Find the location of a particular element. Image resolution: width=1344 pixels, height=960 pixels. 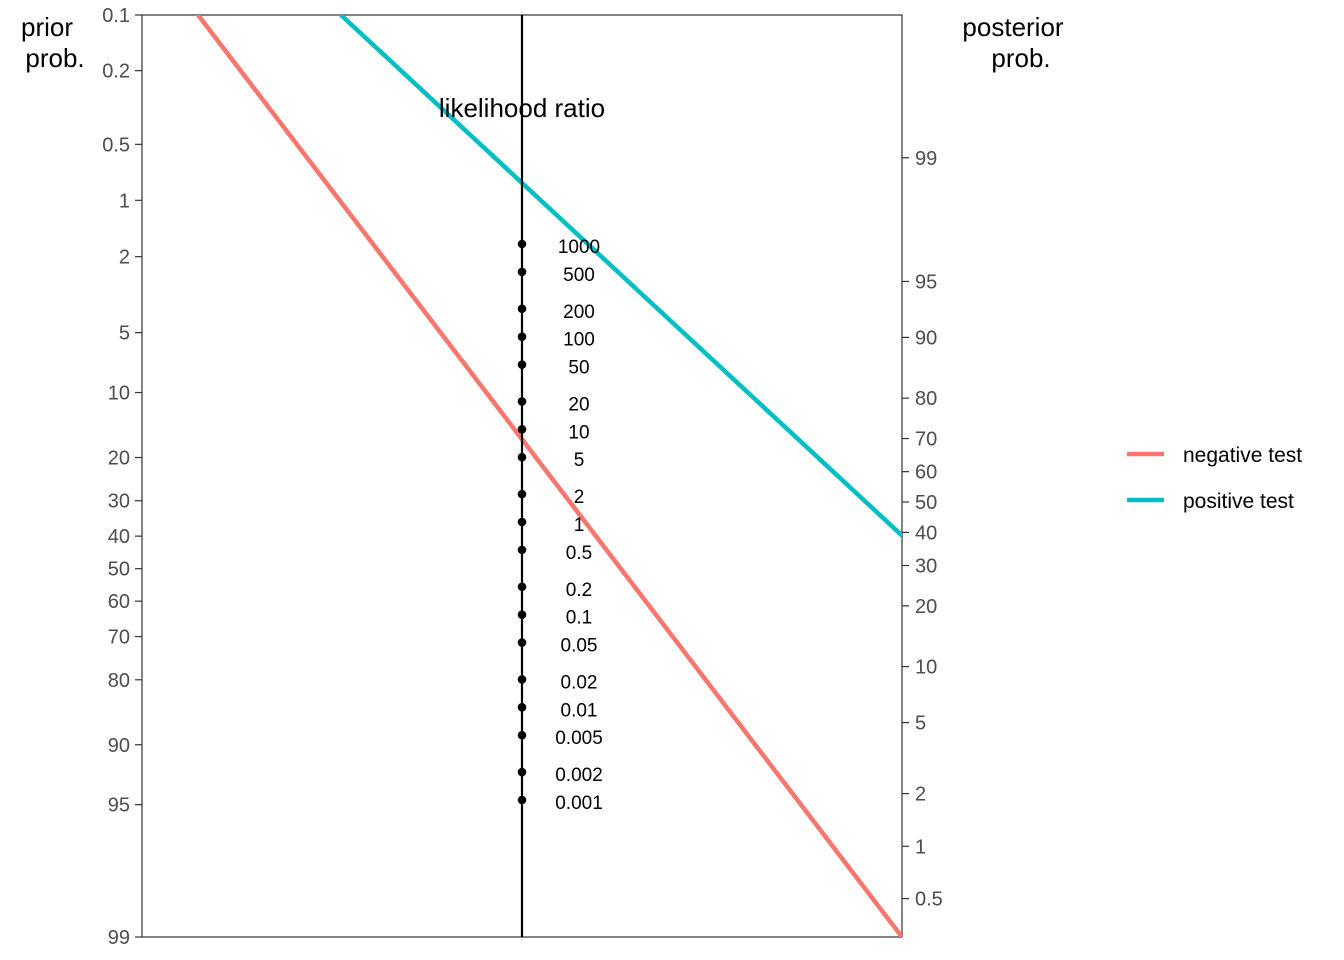

lr-label: 200 is located at coordinates (579, 312).